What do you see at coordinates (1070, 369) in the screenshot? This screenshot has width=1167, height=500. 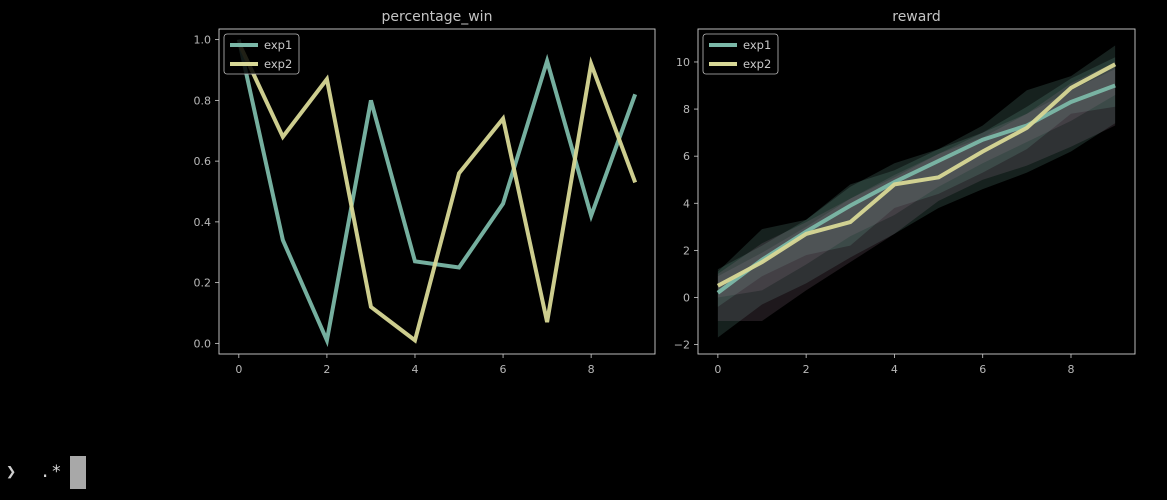 I see `chart-2-x-tick-label: 8` at bounding box center [1070, 369].